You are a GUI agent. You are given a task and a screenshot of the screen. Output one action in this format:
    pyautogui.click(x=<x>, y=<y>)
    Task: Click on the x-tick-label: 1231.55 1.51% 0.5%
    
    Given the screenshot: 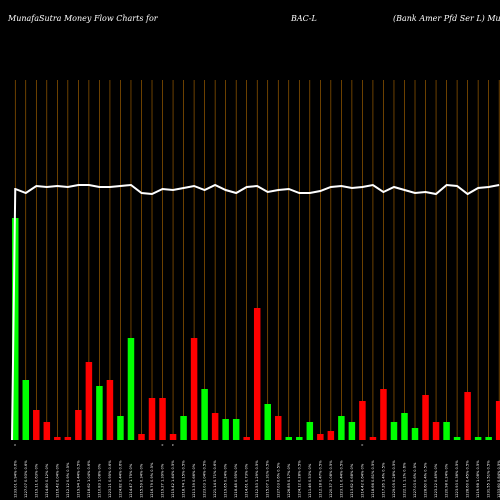 What is the action you would take?
    pyautogui.click(x=489, y=479)
    